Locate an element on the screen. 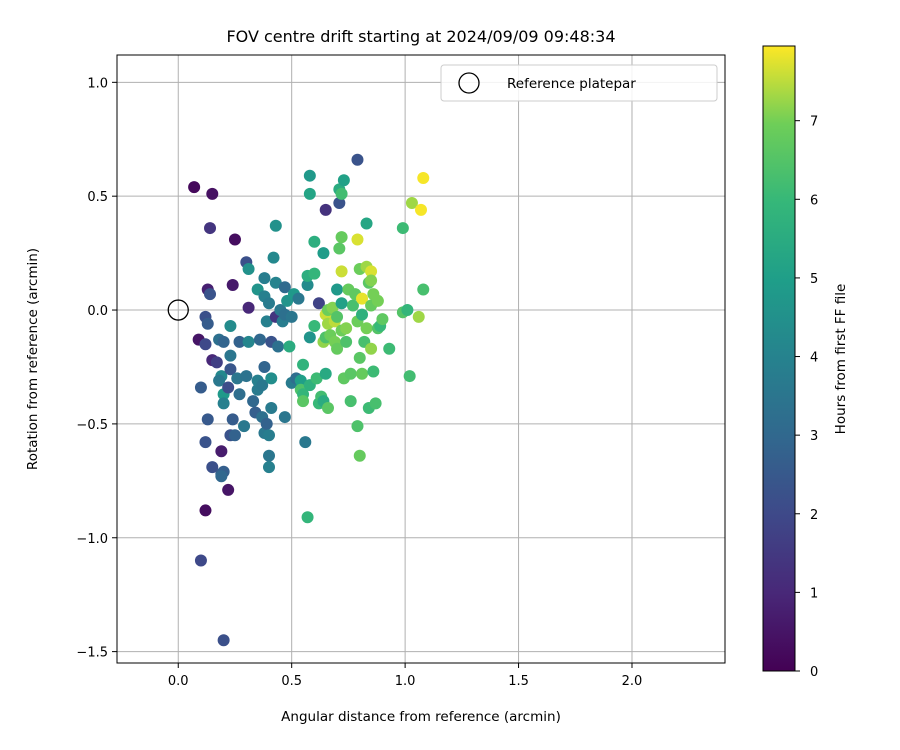 The image size is (900, 750). colorbar-tick-label: 4 is located at coordinates (814, 358).